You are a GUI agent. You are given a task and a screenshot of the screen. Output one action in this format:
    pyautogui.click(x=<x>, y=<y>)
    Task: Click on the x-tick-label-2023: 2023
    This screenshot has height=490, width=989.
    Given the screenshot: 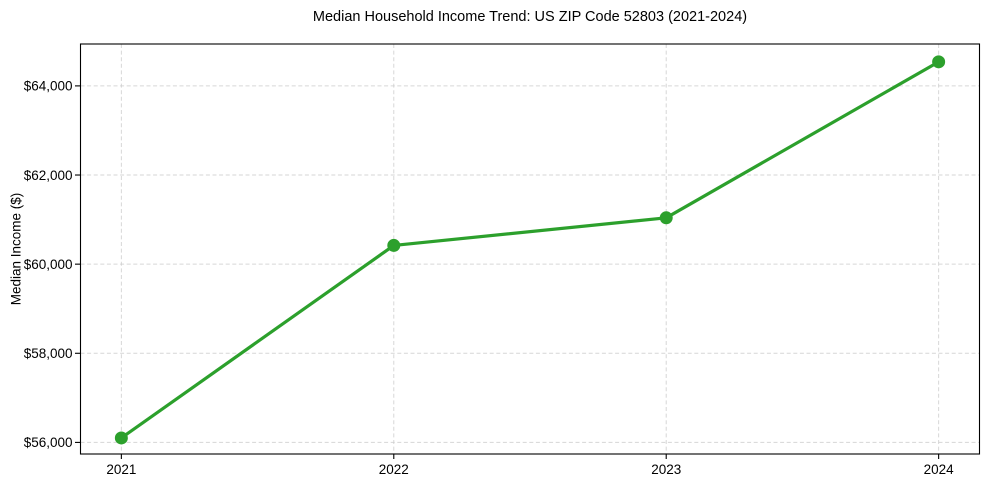 What is the action you would take?
    pyautogui.click(x=666, y=469)
    